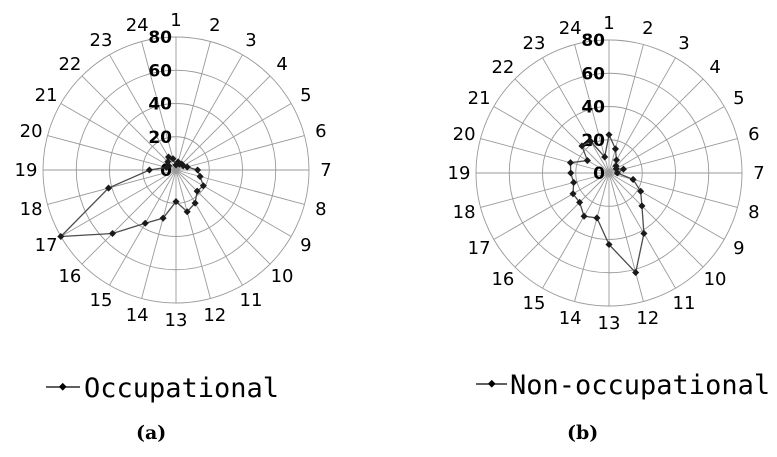 This screenshot has height=457, width=777. What do you see at coordinates (137, 315) in the screenshot?
I see `category-label: 14` at bounding box center [137, 315].